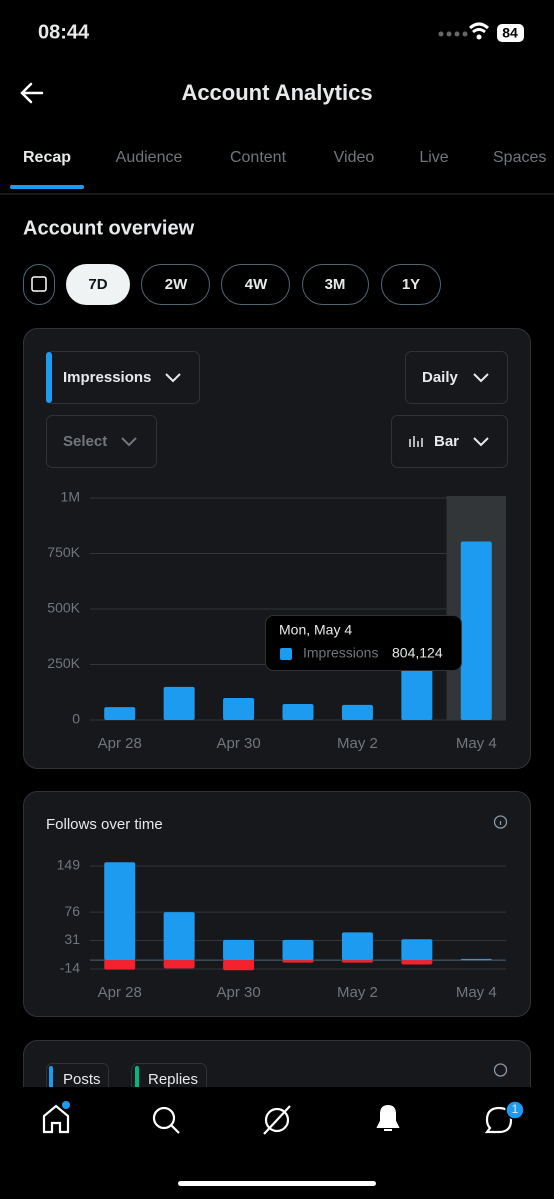  What do you see at coordinates (49, 377) in the screenshot?
I see `metric-color` at bounding box center [49, 377].